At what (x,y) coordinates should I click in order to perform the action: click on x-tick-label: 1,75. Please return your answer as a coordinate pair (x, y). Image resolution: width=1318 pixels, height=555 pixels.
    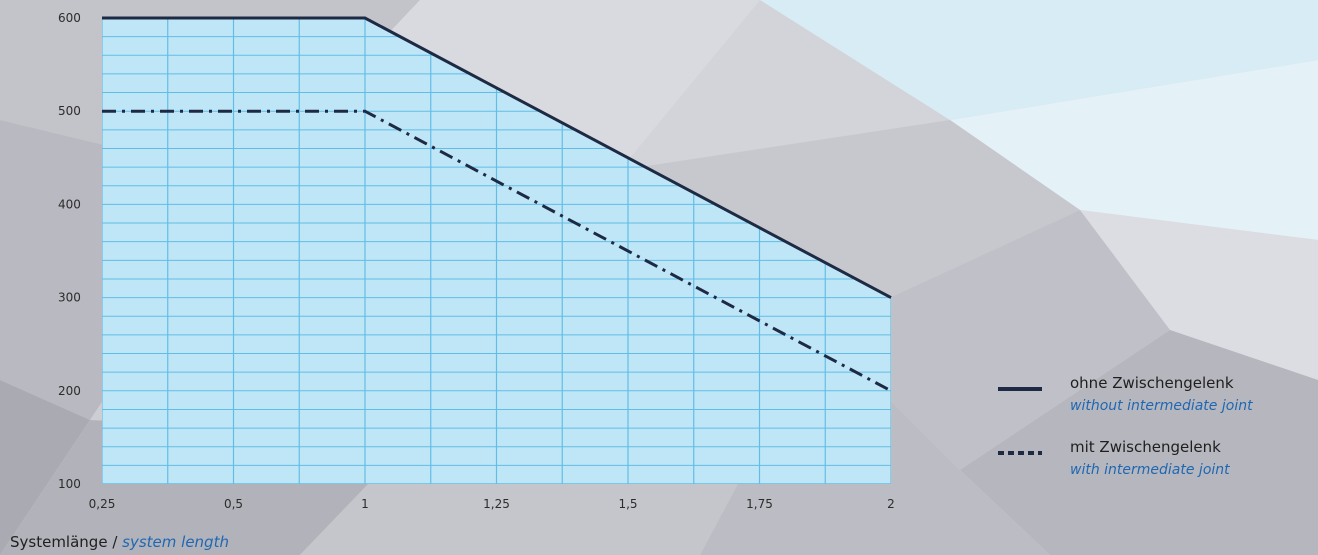
    Looking at the image, I should click on (759, 504).